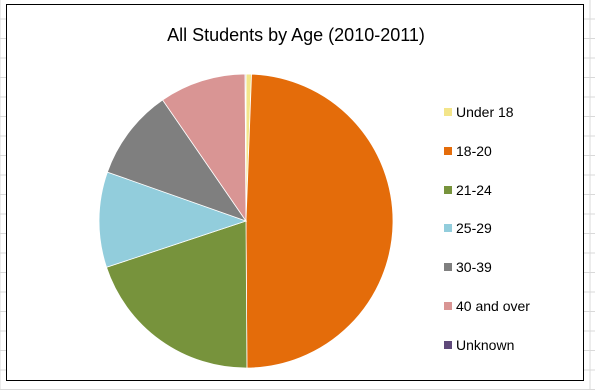 Image resolution: width=595 pixels, height=390 pixels. I want to click on legend-label: 25-29, so click(474, 228).